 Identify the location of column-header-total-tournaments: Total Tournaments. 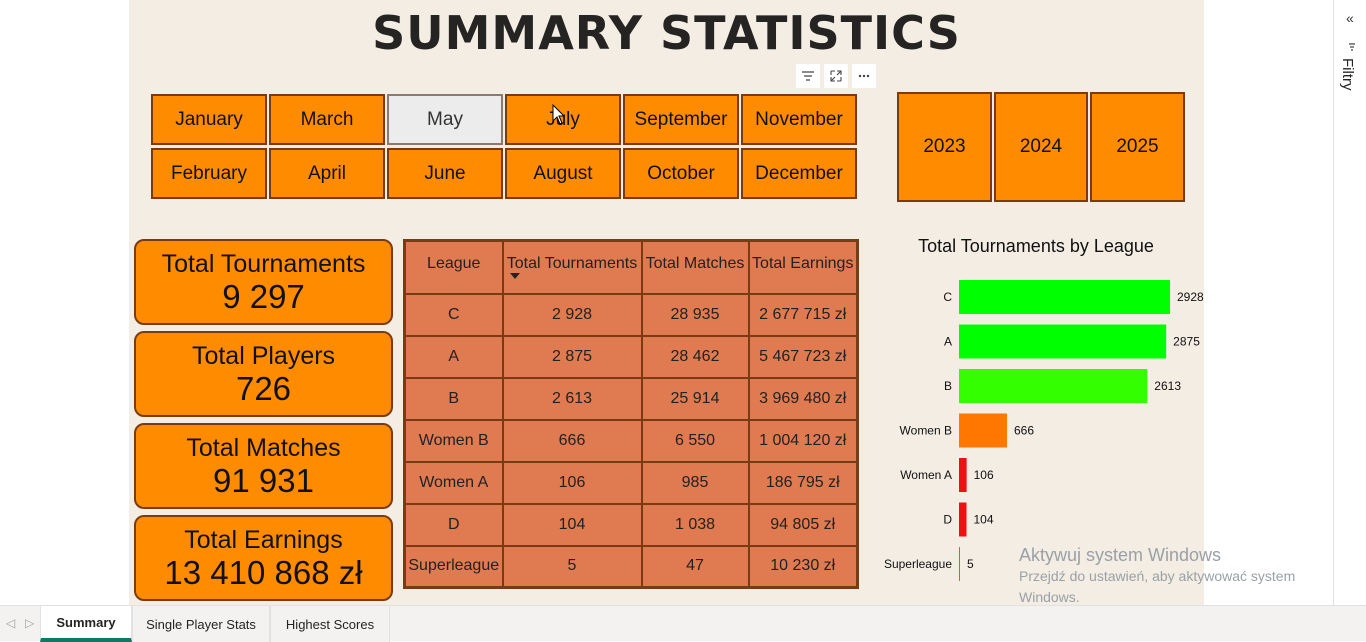
(572, 267).